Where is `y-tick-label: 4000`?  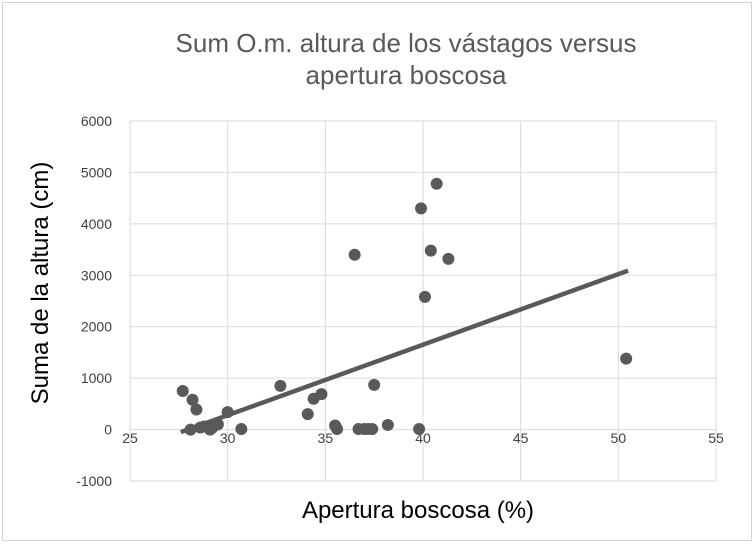
y-tick-label: 4000 is located at coordinates (96, 224).